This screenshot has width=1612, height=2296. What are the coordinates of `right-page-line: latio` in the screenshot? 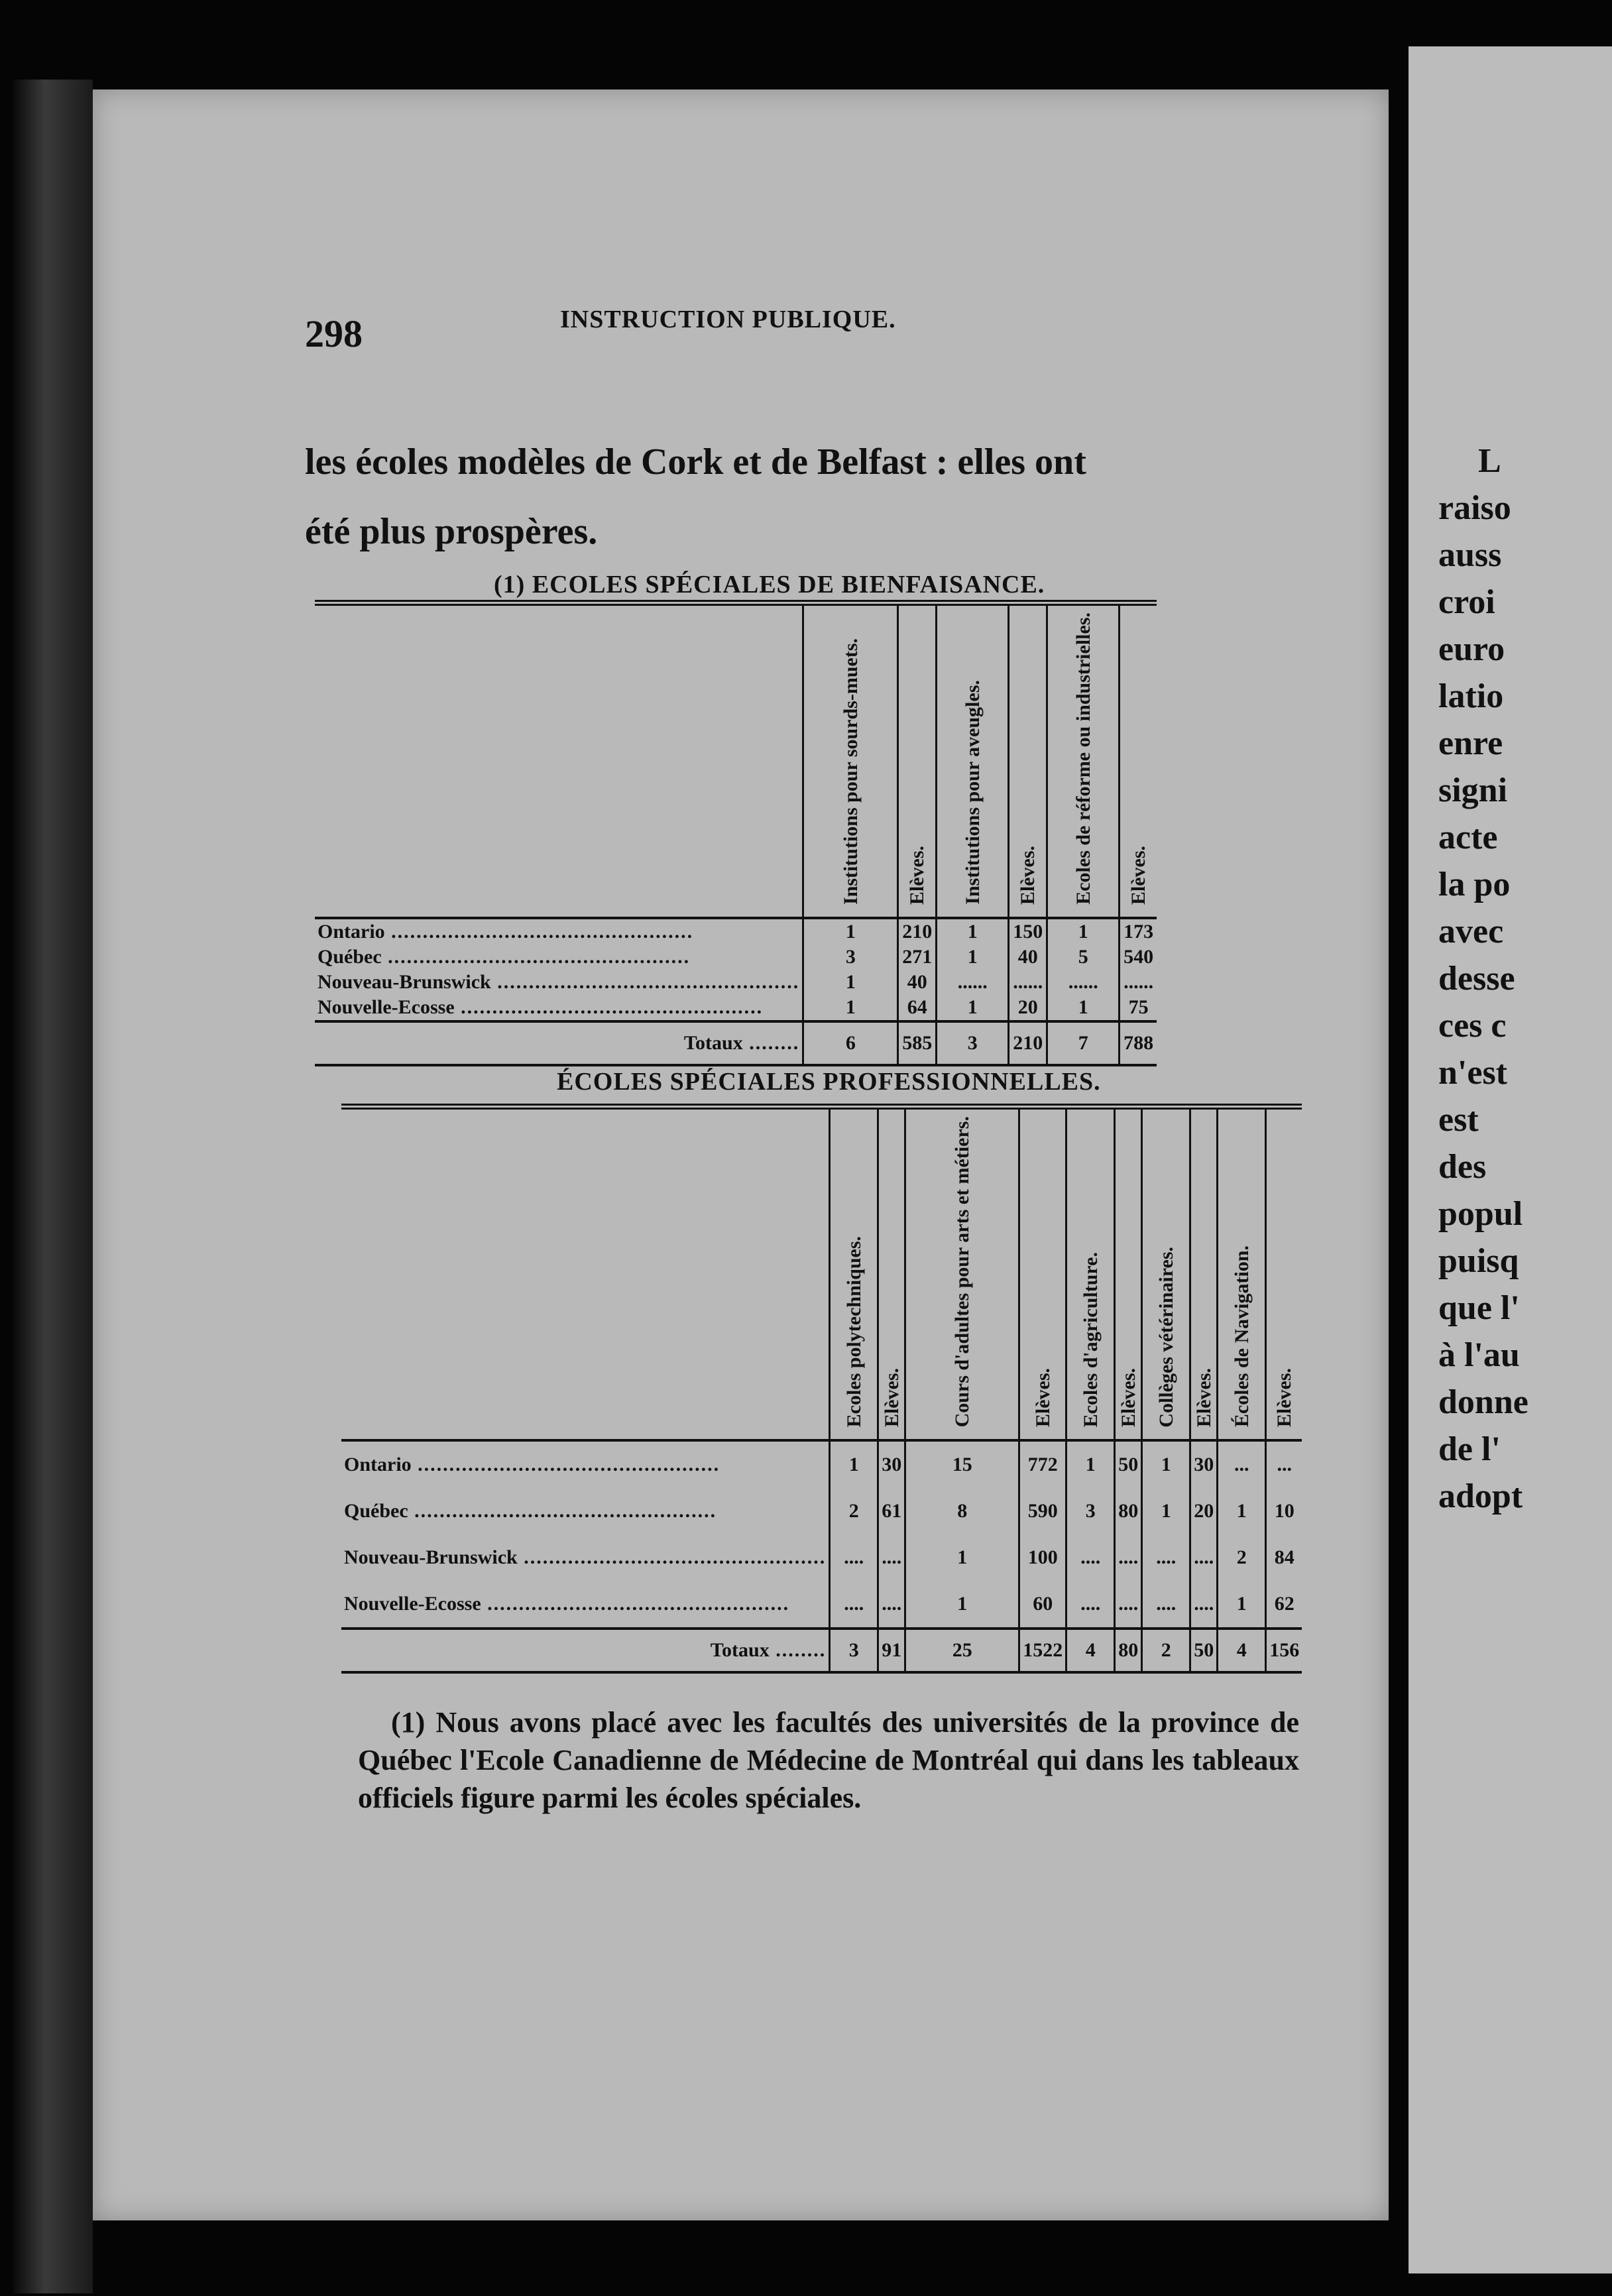 It's located at (1471, 696).